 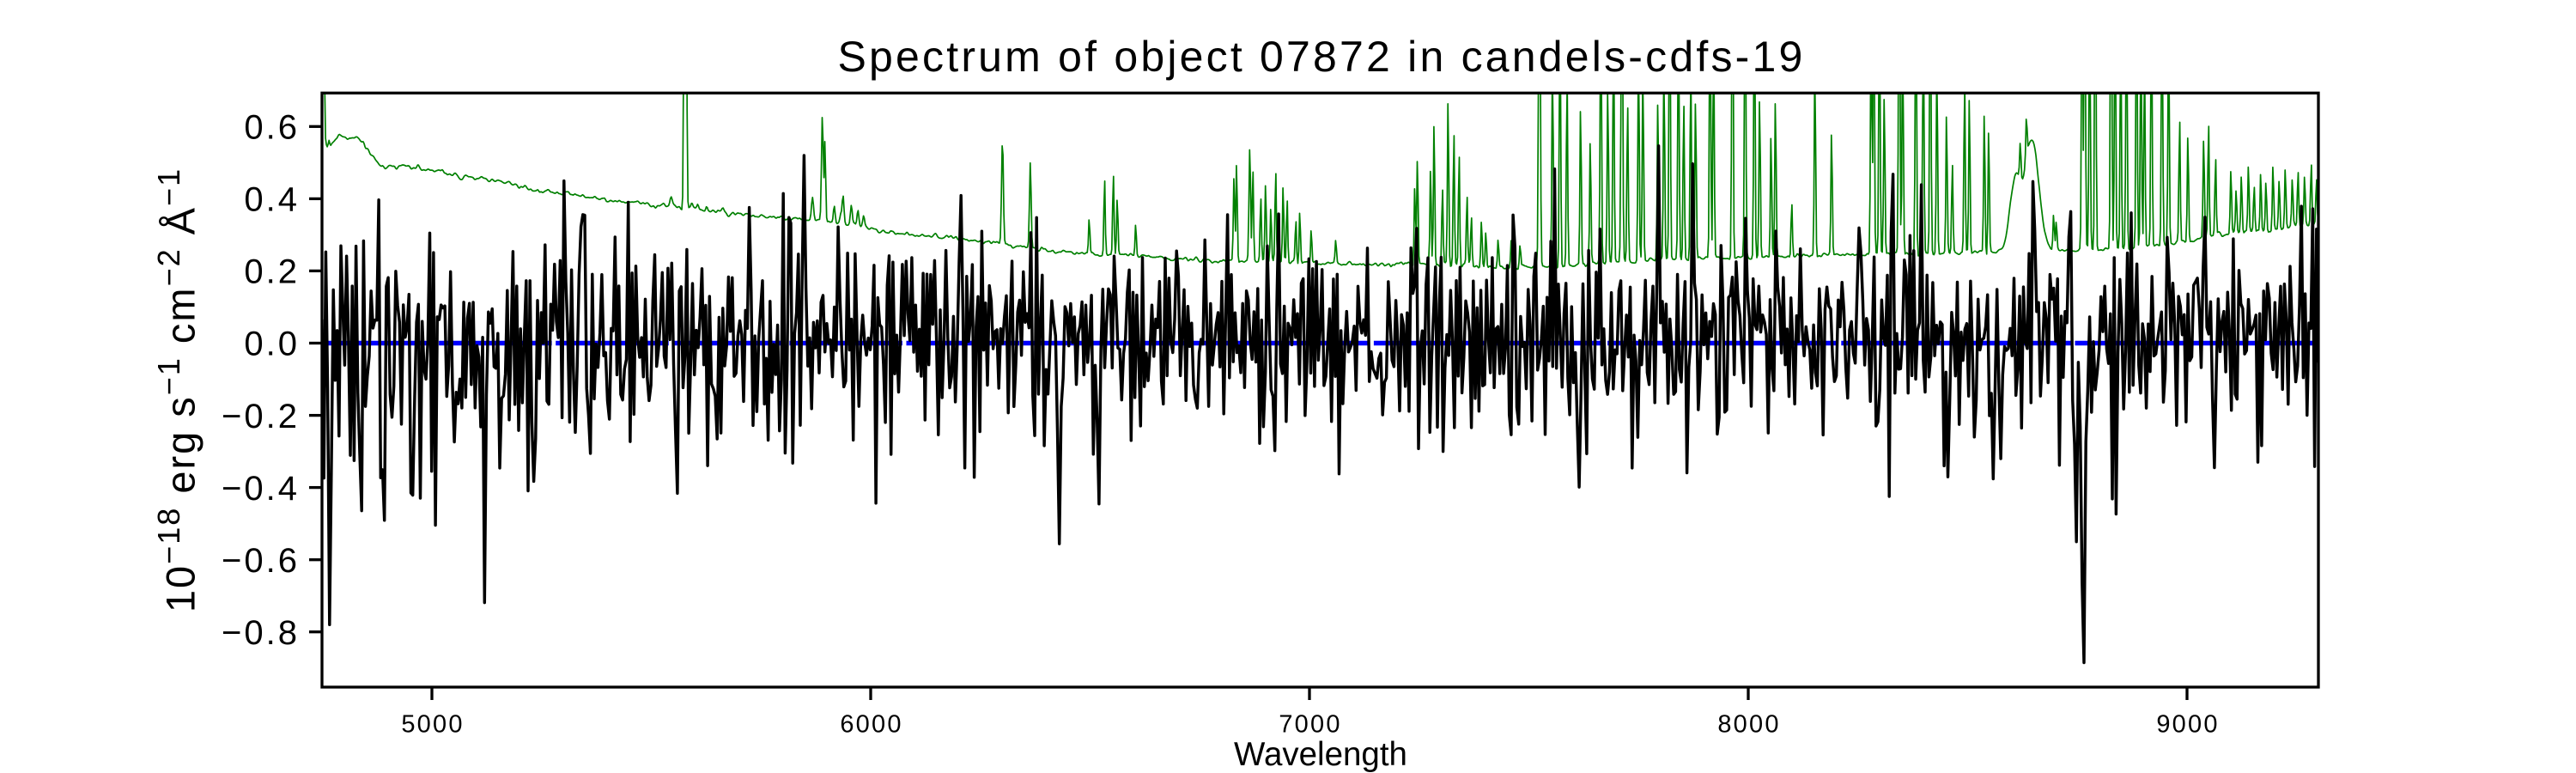 What do you see at coordinates (2187, 725) in the screenshot?
I see `svg-text: 9000` at bounding box center [2187, 725].